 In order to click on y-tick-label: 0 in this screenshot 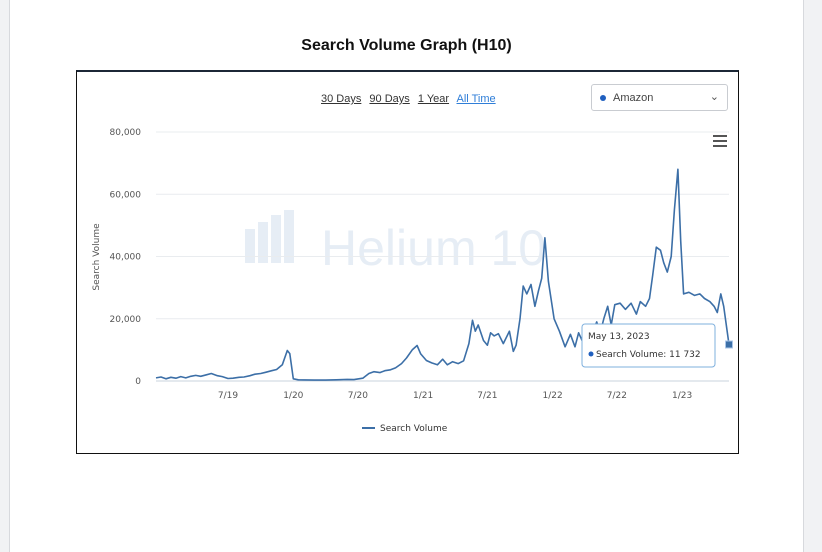, I will do `click(138, 382)`.